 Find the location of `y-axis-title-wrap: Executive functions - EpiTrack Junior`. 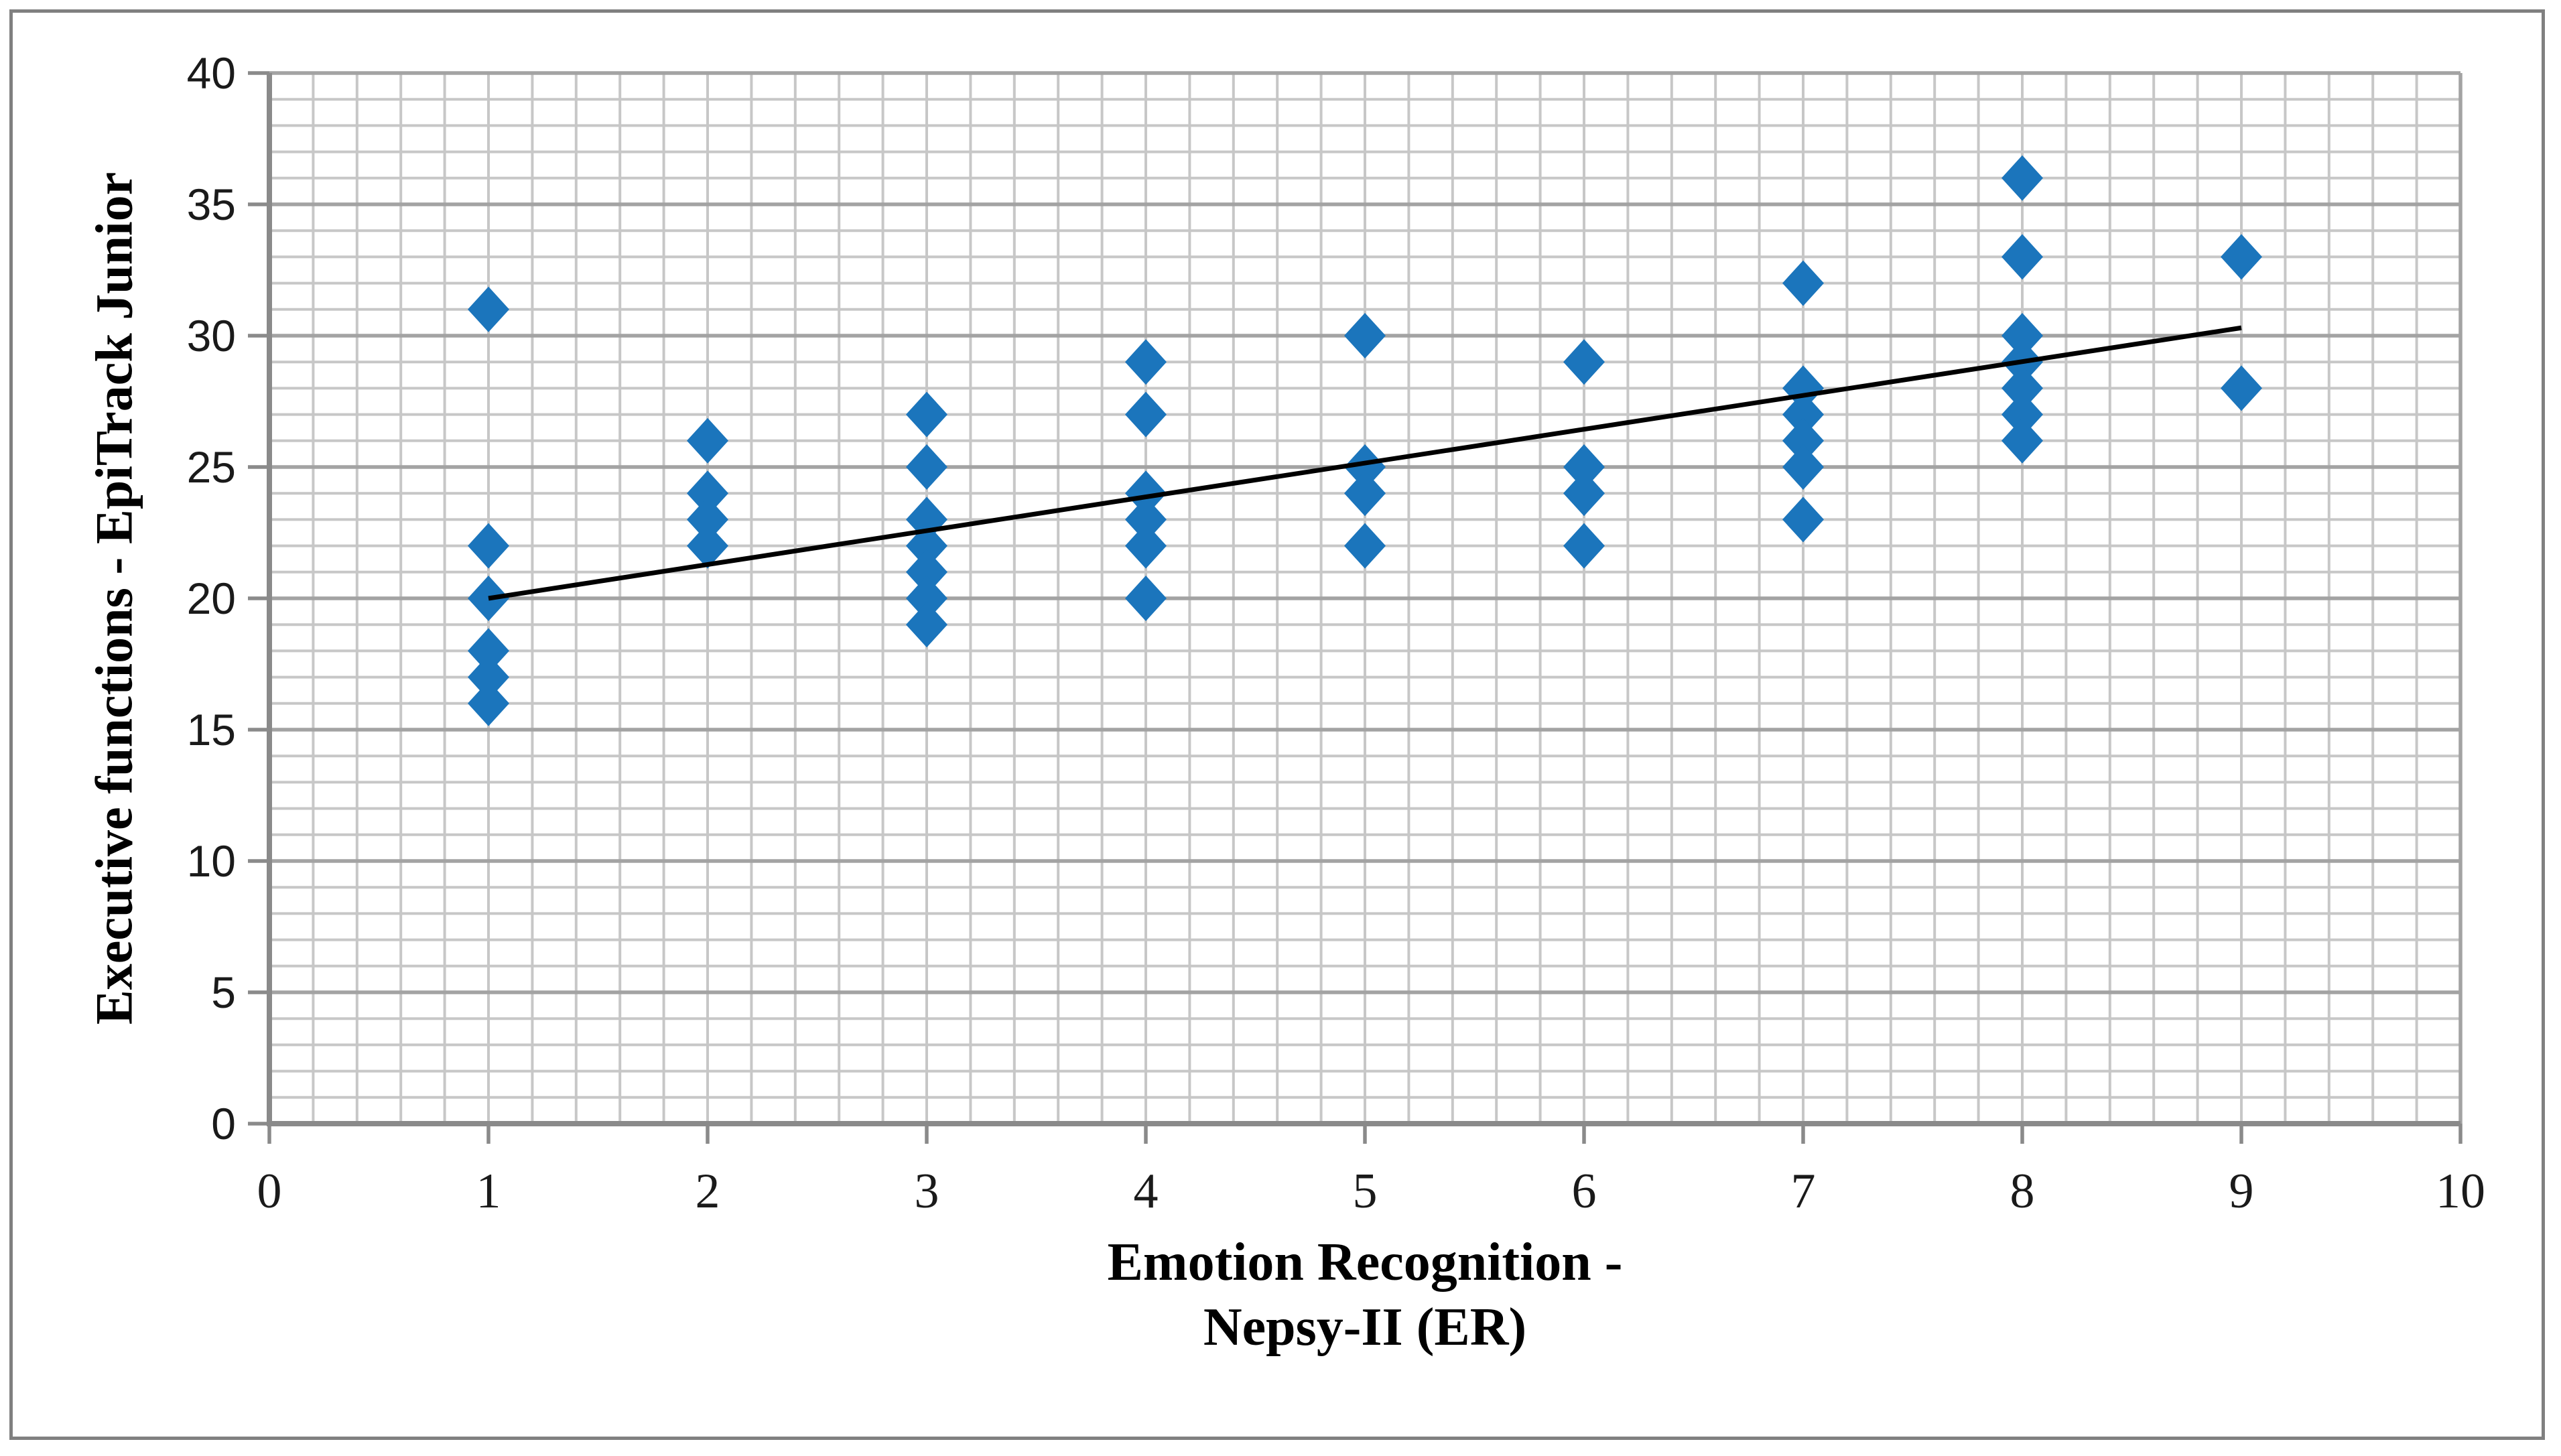

y-axis-title-wrap: Executive functions - EpiTrack Junior is located at coordinates (114, 598).